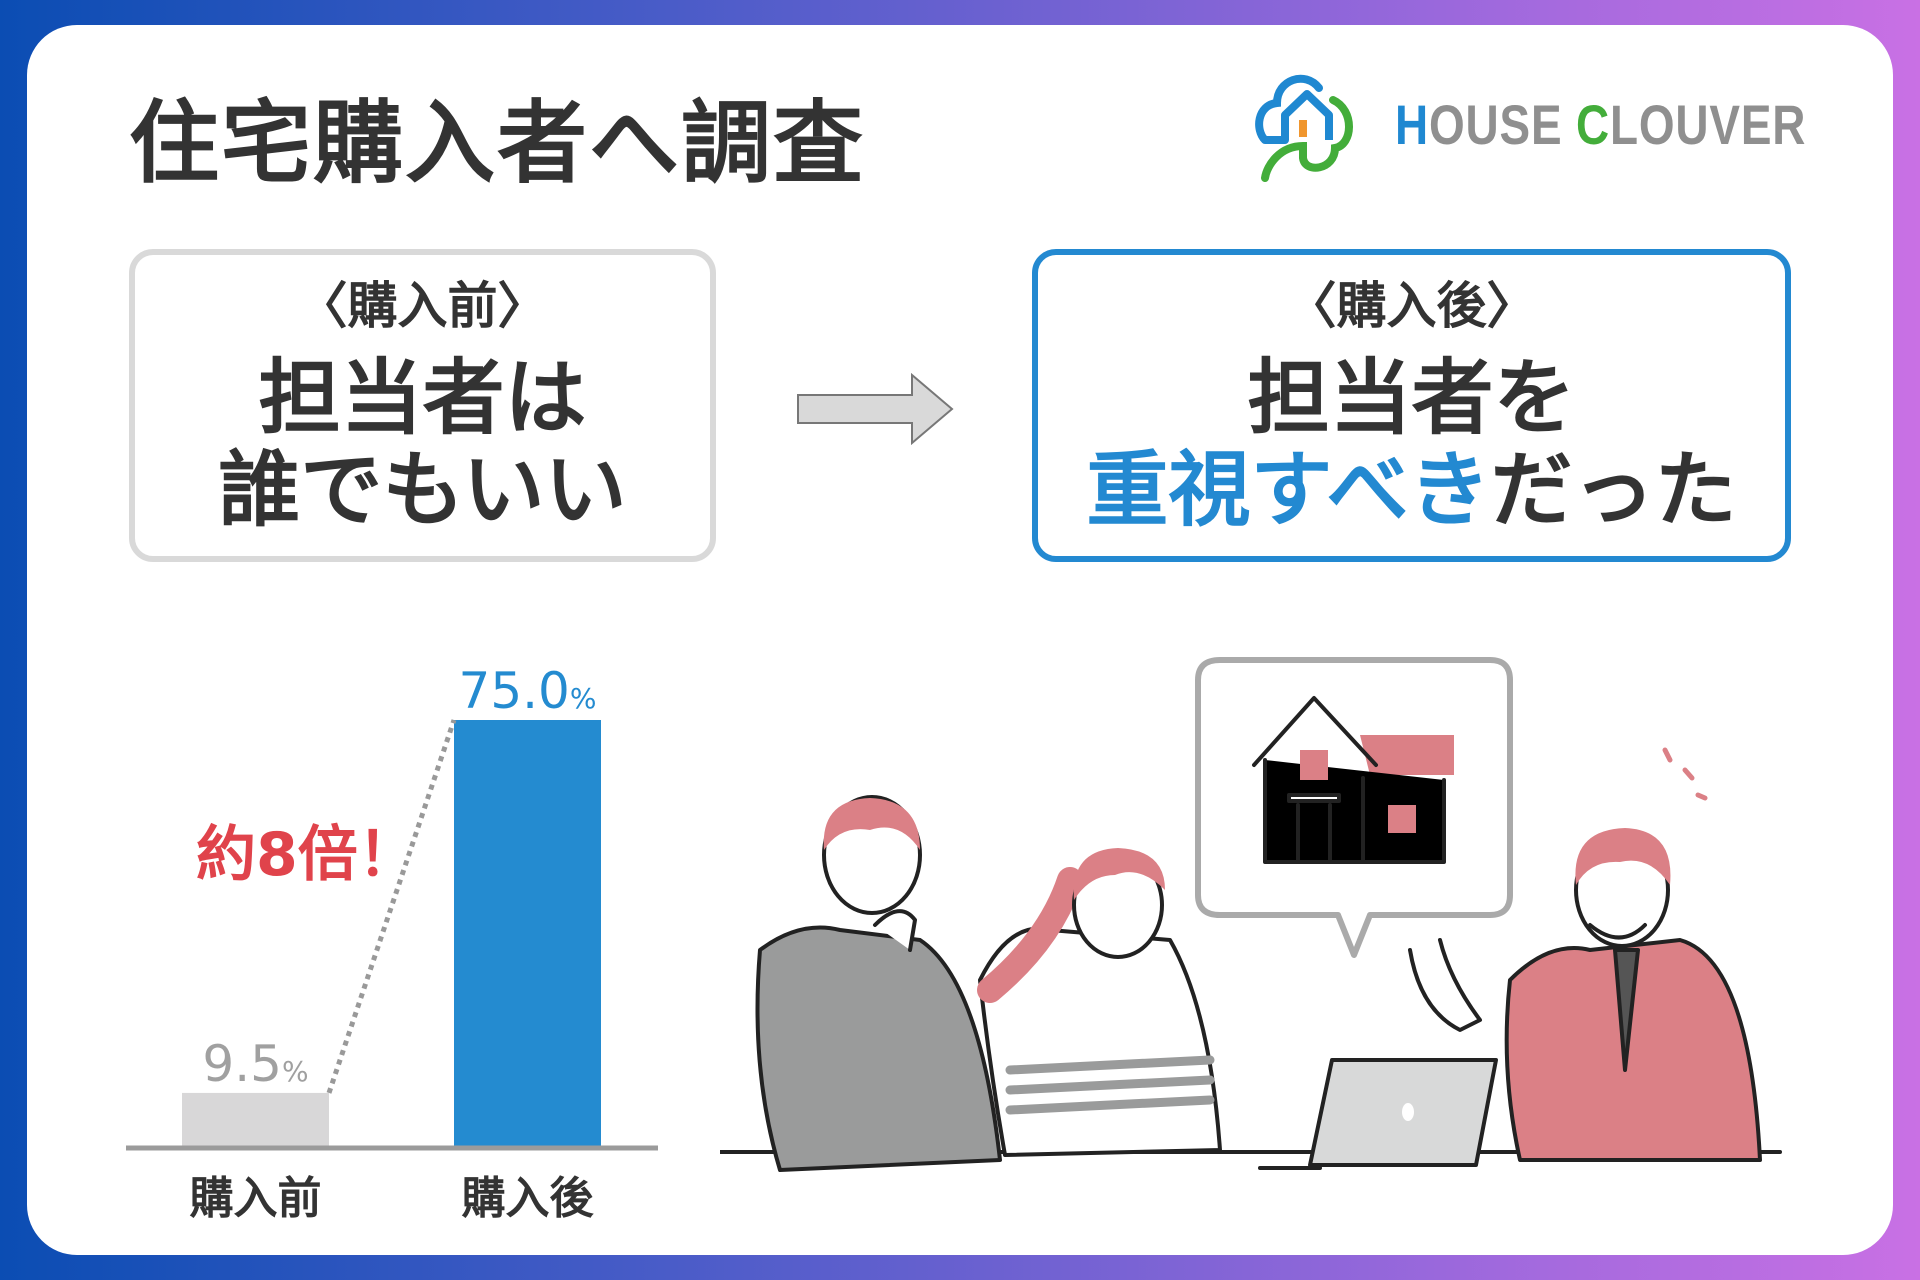 This screenshot has width=1920, height=1280. I want to click on logo-text: HOUSE CLOUVER, so click(1601, 124).